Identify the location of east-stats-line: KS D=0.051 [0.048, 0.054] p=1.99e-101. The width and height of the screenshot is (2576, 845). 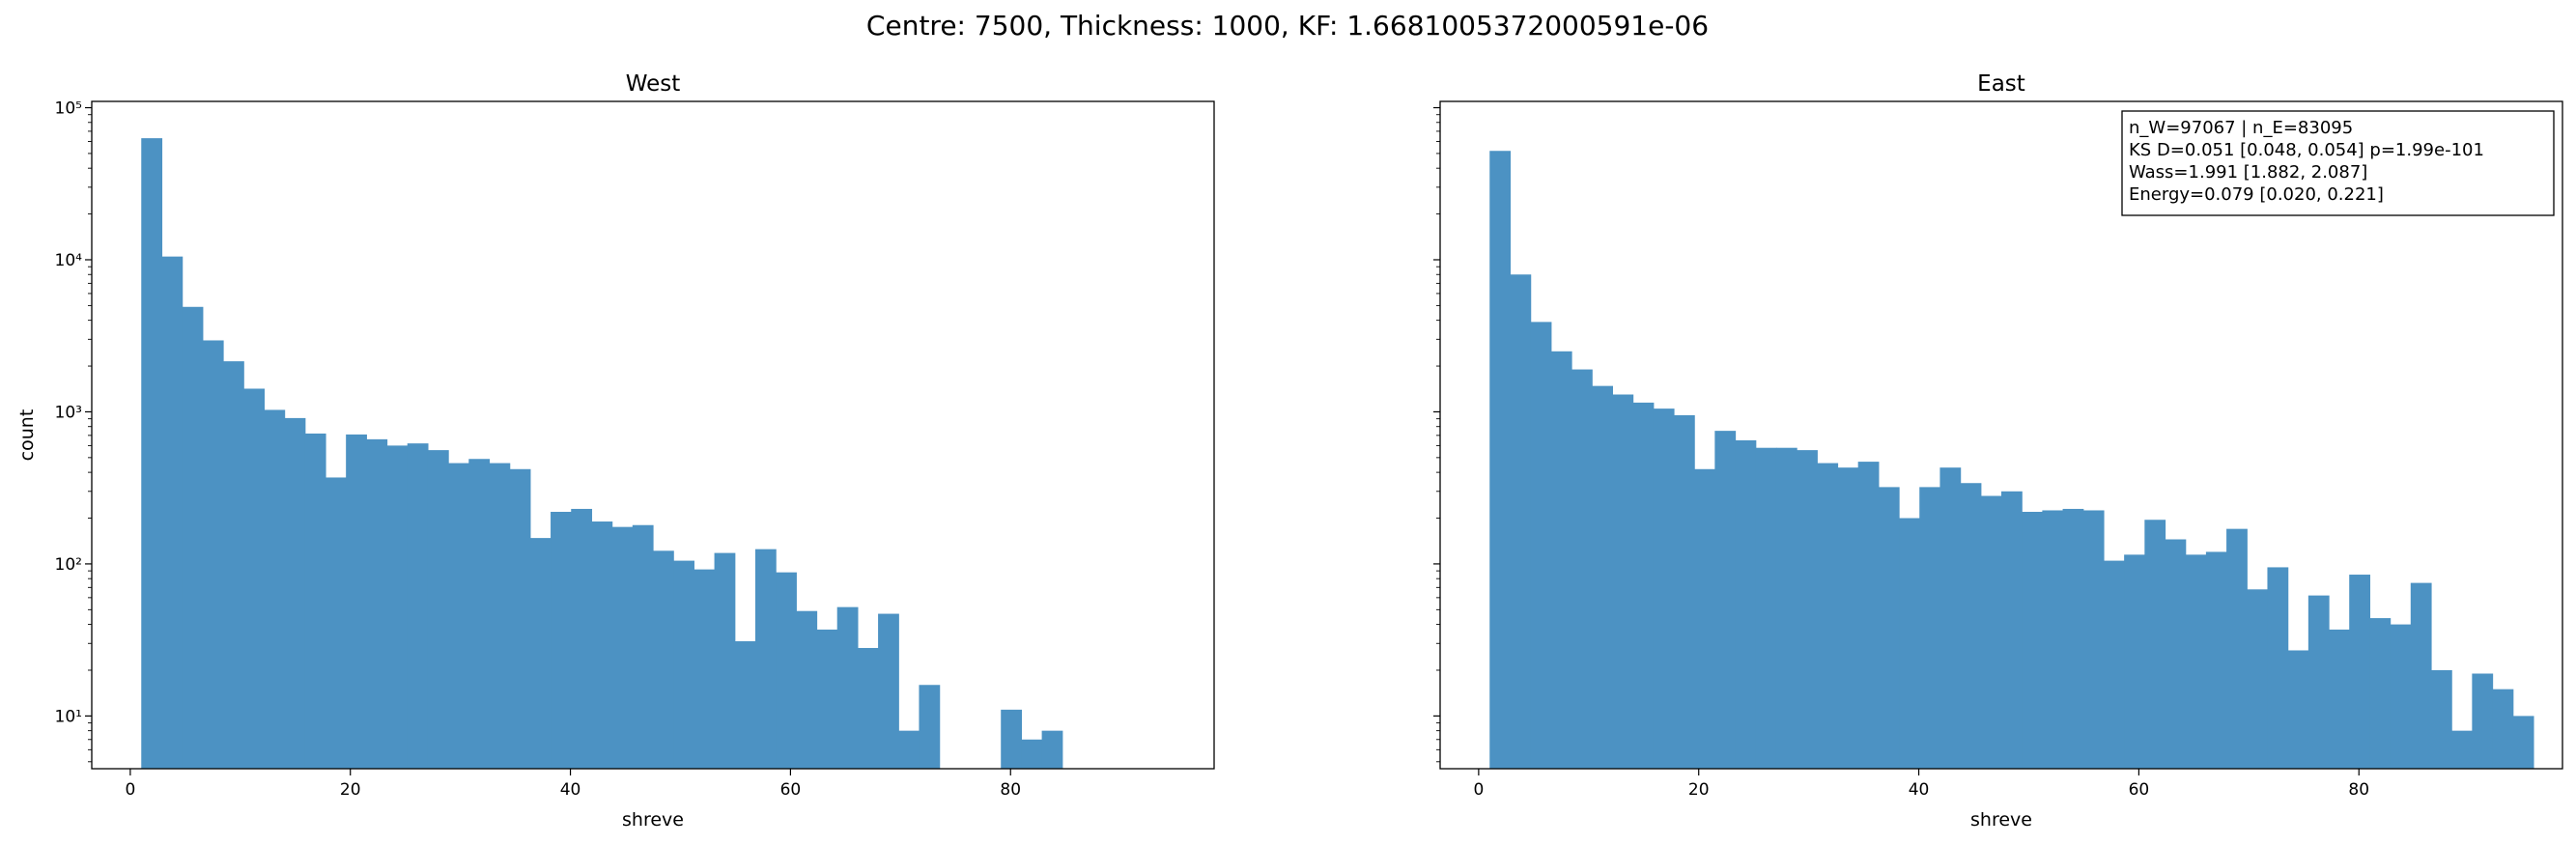
(2306, 150).